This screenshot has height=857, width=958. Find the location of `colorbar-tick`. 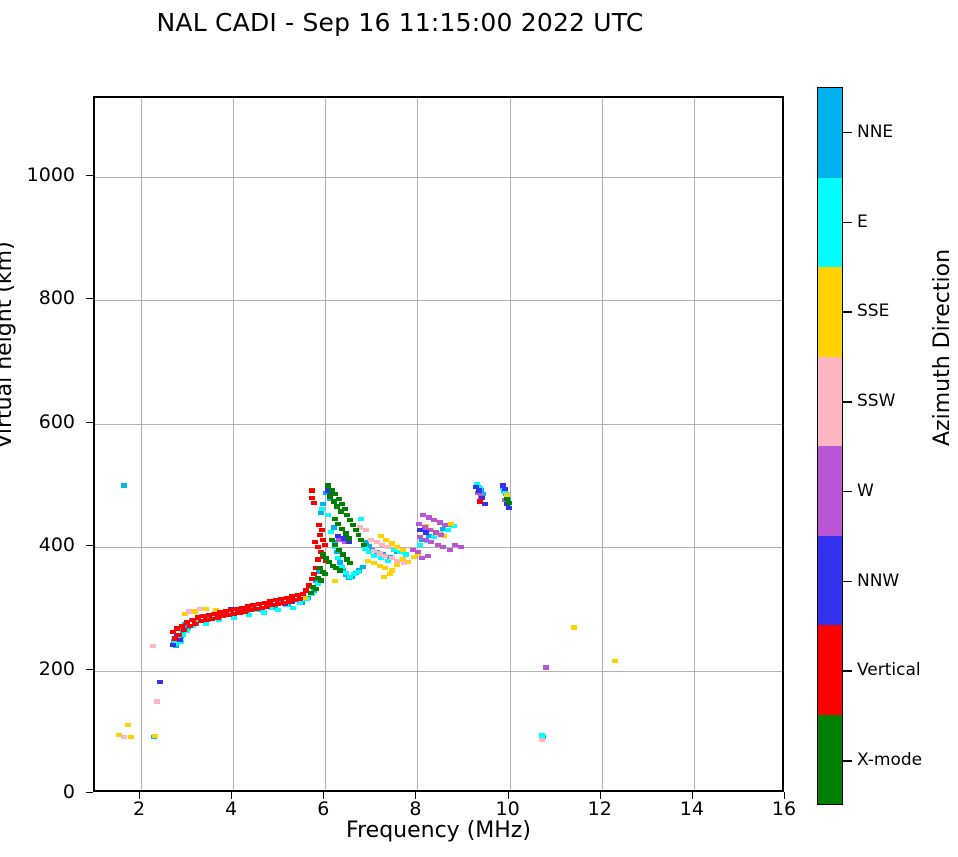

colorbar-tick is located at coordinates (847, 761).